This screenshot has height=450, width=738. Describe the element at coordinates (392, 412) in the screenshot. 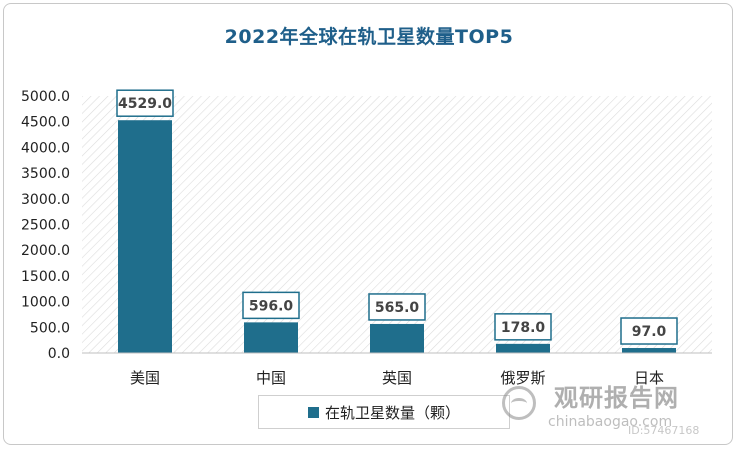

I see `legend-label: 在轨卫星数量（颗）` at that location.